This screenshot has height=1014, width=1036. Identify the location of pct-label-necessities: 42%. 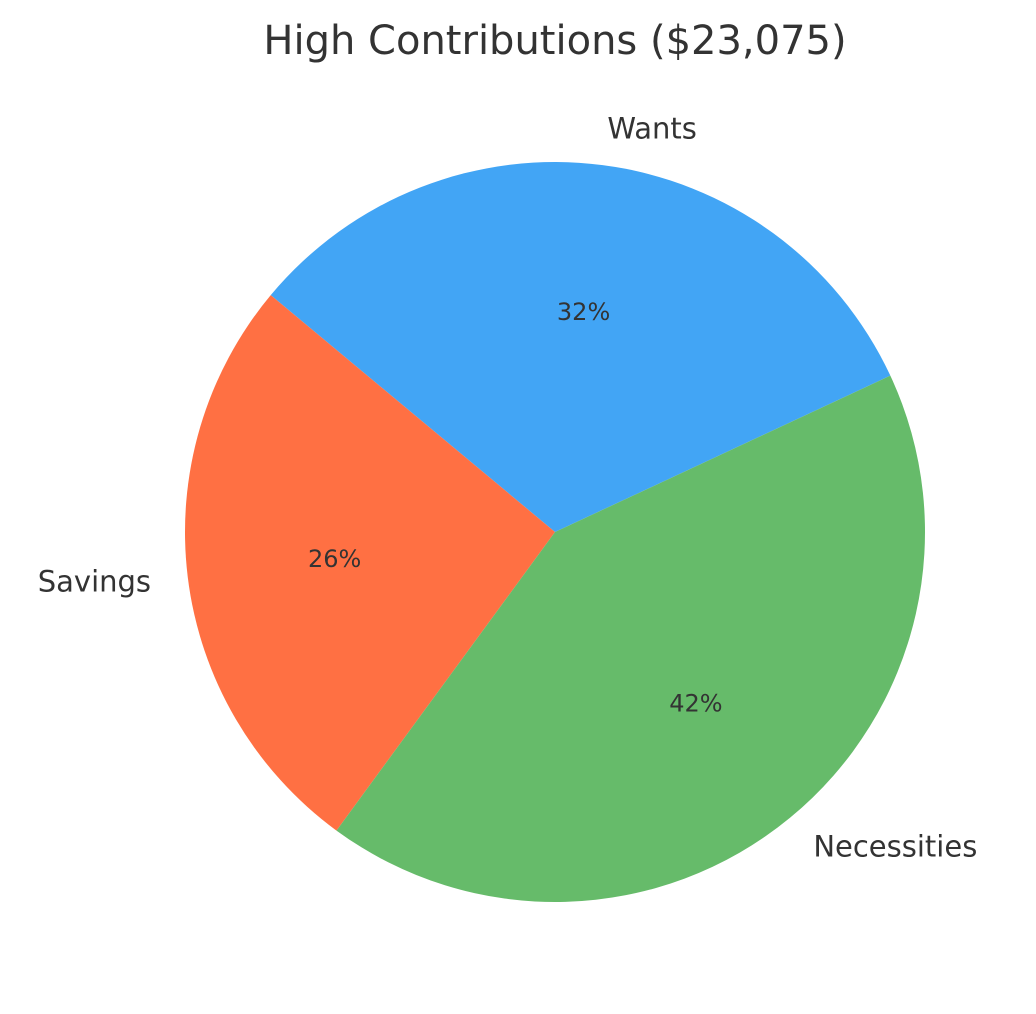
(695, 704).